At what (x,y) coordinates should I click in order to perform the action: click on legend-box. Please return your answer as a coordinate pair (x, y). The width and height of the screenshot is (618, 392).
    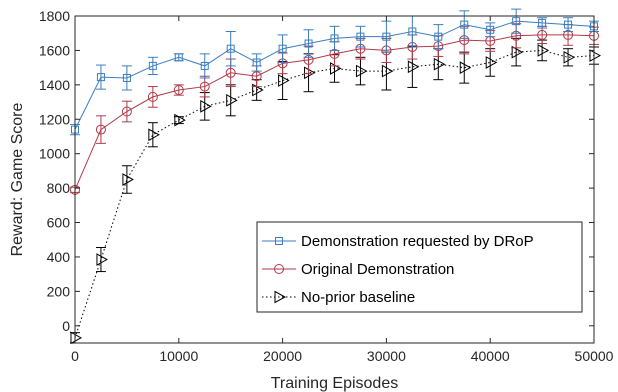
    Looking at the image, I should click on (419, 267).